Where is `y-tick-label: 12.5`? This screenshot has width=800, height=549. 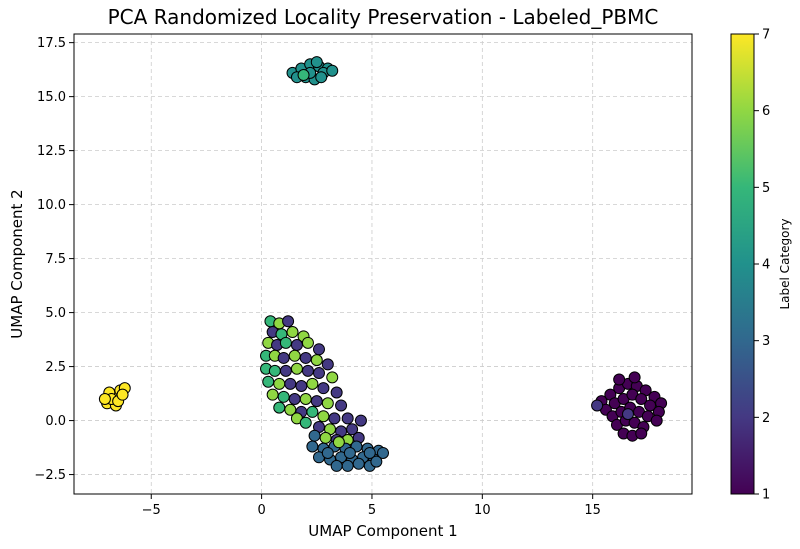
y-tick-label: 12.5 is located at coordinates (51, 151).